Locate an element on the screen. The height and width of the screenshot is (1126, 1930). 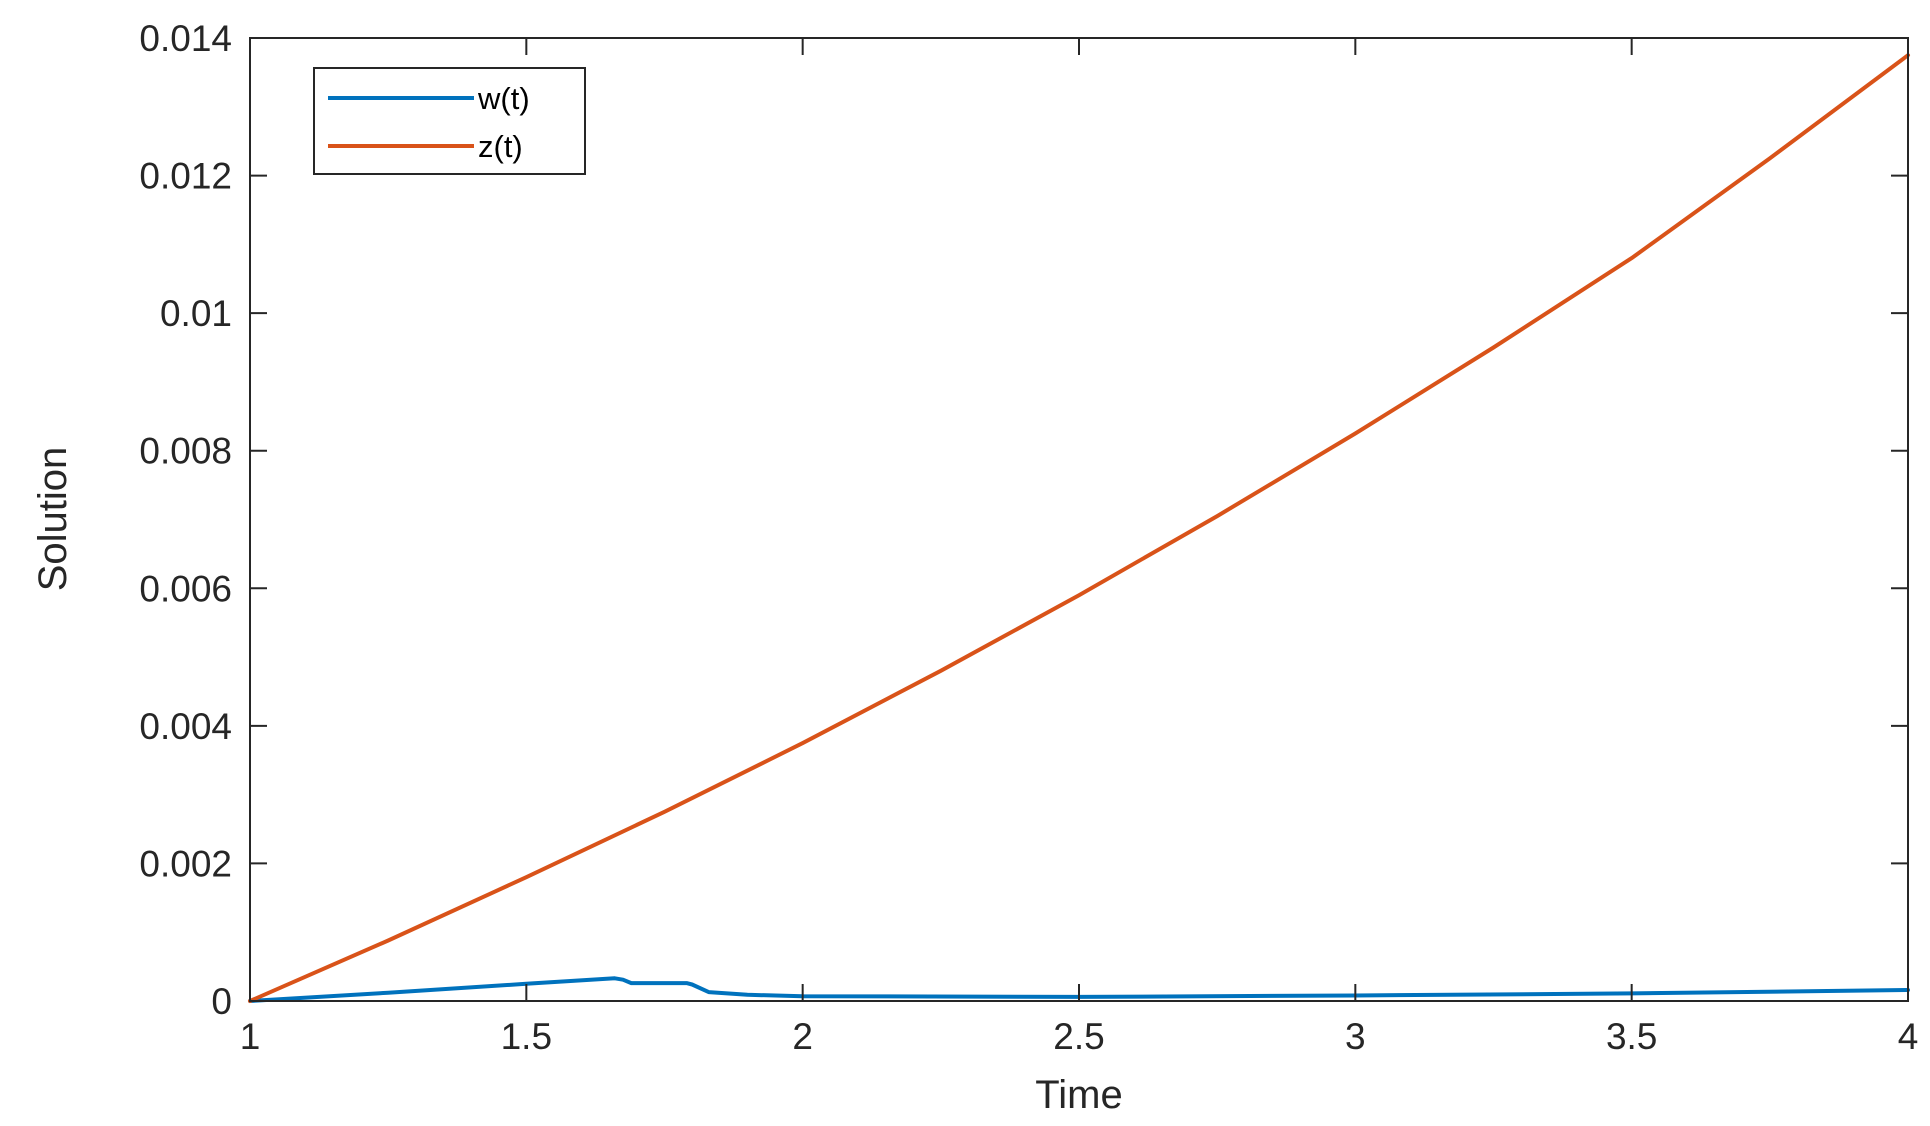
x-tick-label: 1.5 is located at coordinates (526, 1036).